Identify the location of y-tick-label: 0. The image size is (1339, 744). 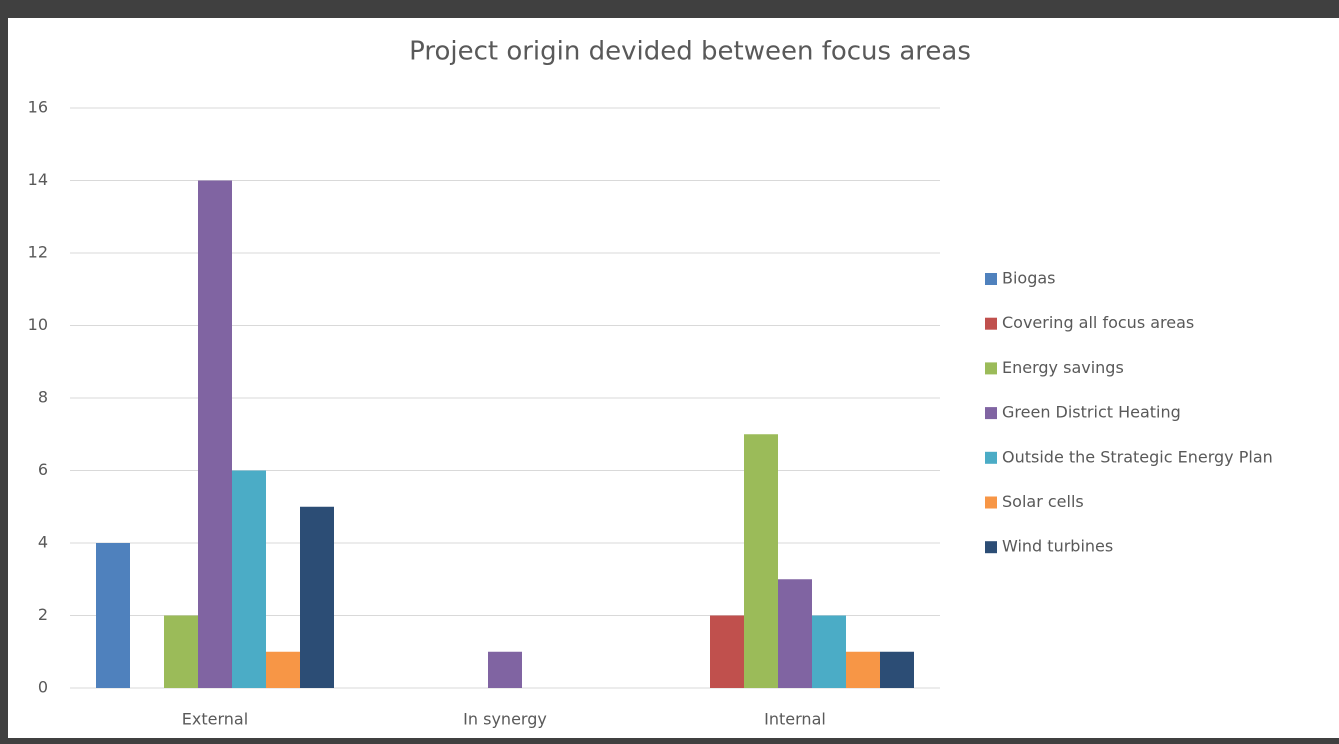
(43, 687).